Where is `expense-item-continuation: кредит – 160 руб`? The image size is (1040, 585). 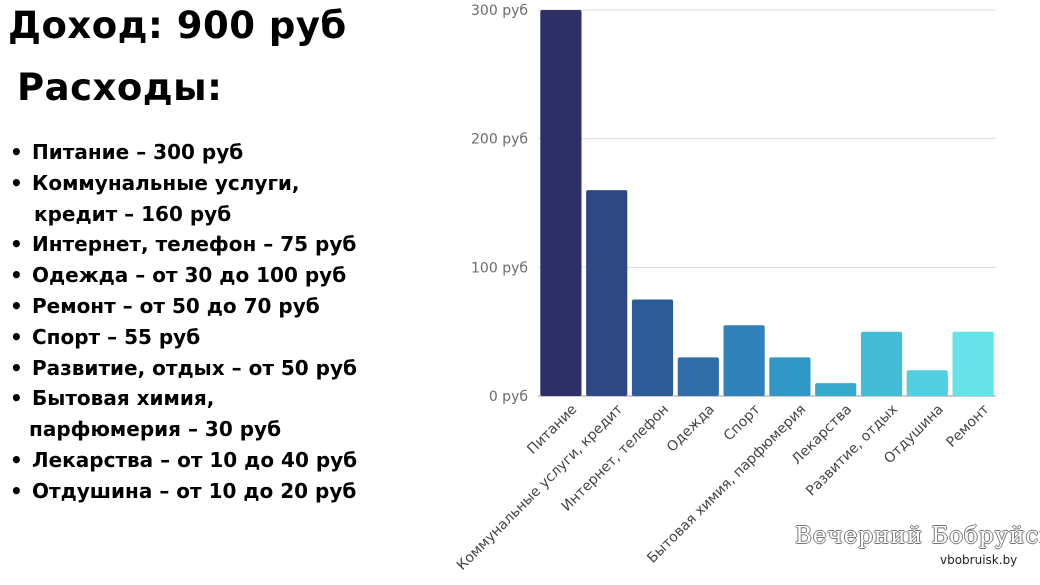 expense-item-continuation: кредит – 160 руб is located at coordinates (183, 214).